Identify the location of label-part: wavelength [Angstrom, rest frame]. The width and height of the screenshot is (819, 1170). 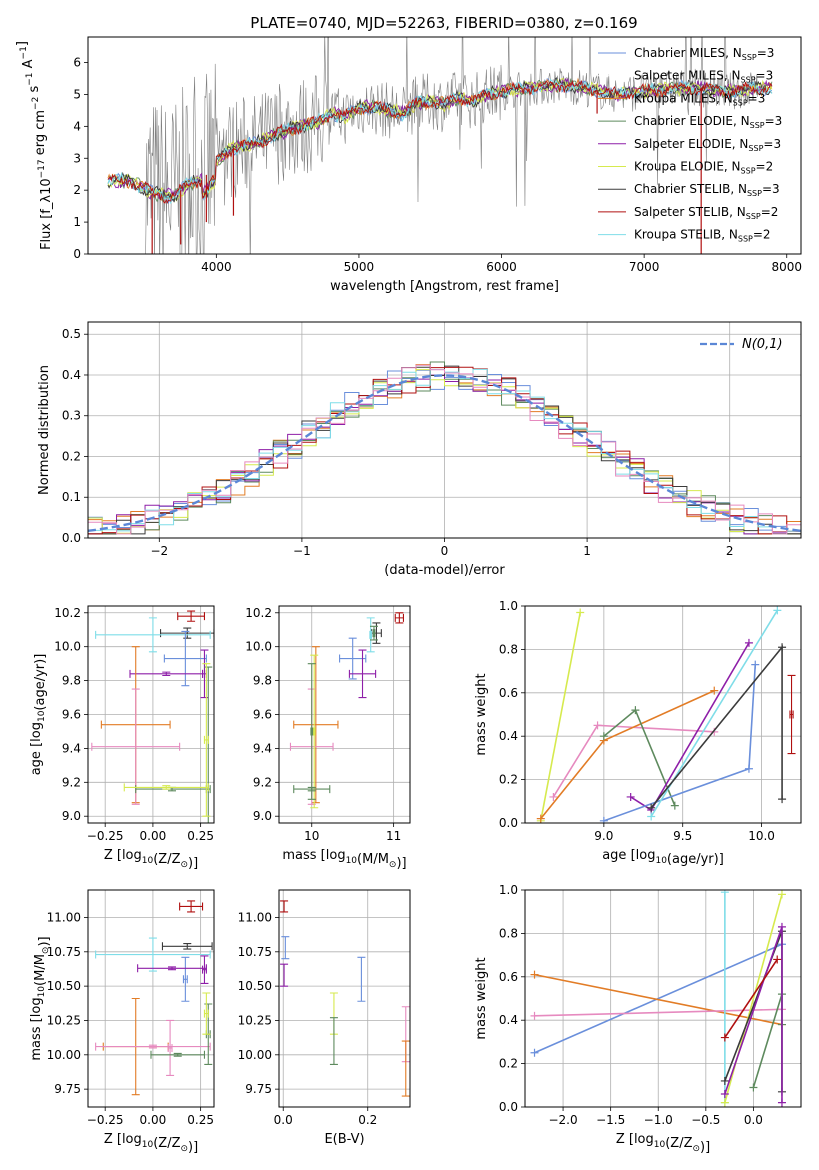
(444, 286).